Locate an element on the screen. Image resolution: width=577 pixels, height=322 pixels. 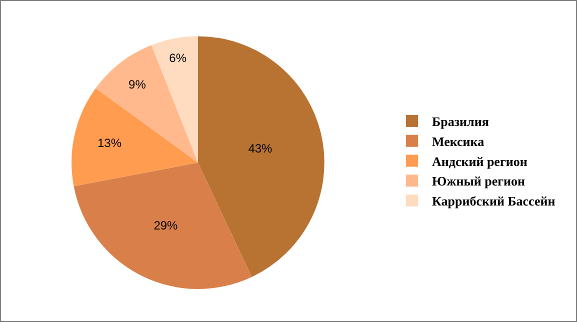
legend-label: Мексика is located at coordinates (458, 141).